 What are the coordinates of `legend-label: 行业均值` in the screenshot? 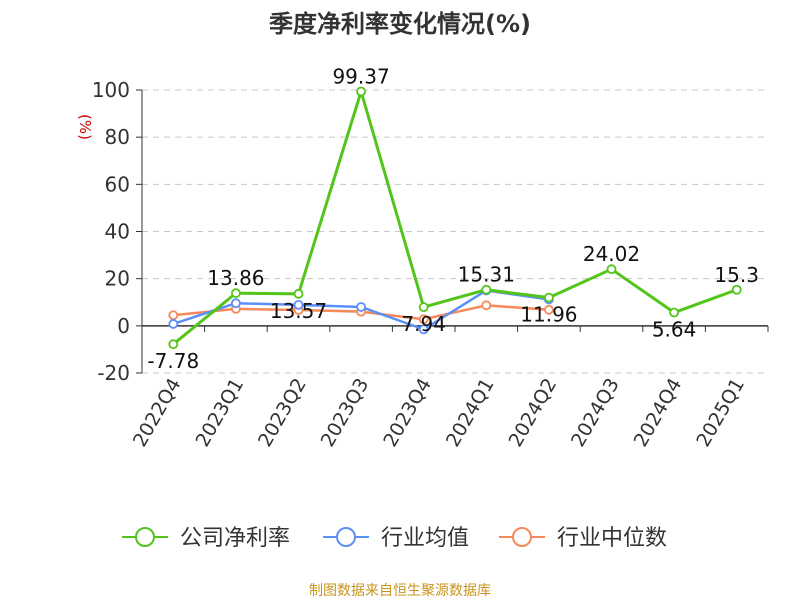 It's located at (425, 538).